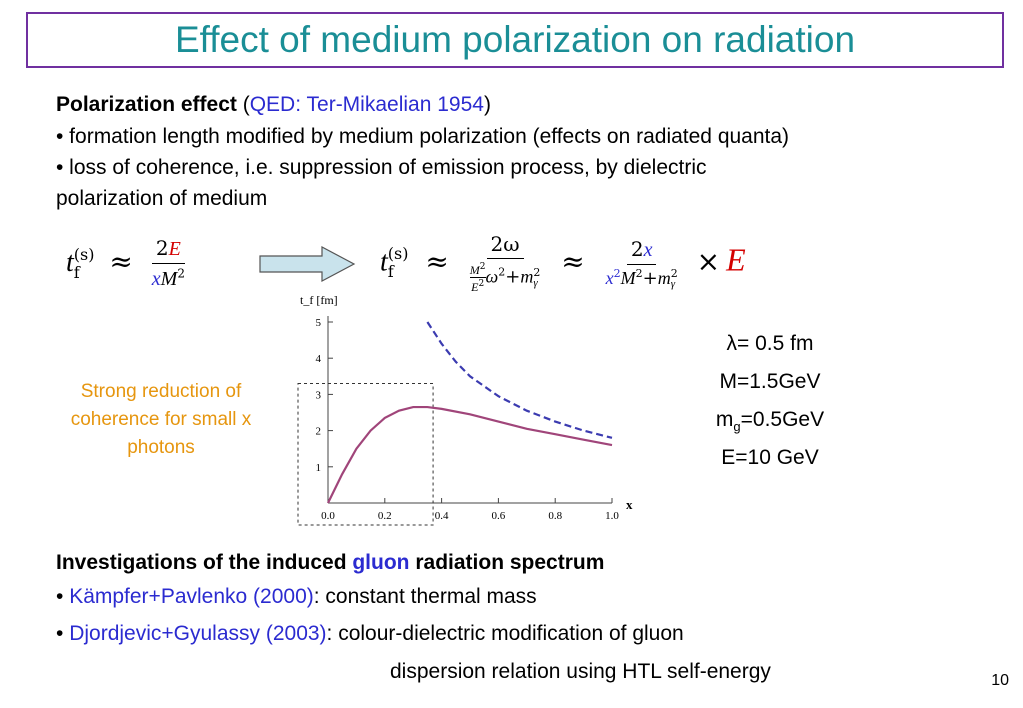  I want to click on param-M: M=1.5GeV, so click(770, 381).